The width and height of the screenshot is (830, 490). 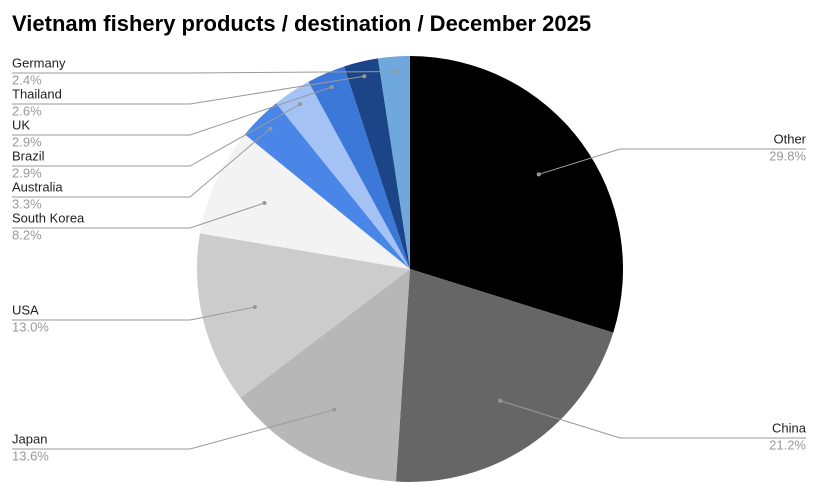 What do you see at coordinates (789, 138) in the screenshot?
I see `slice-label: Other` at bounding box center [789, 138].